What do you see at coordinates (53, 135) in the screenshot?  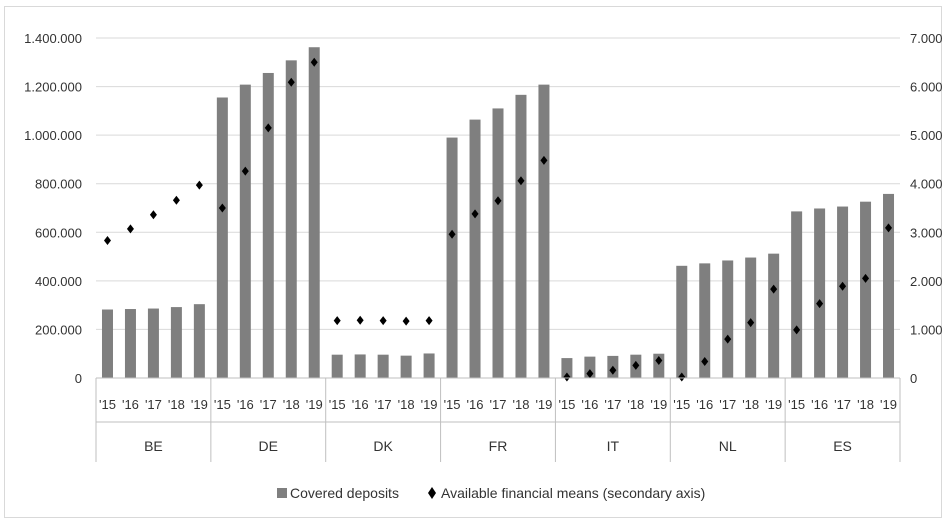 I see `left-tick-label: 1.000.000` at bounding box center [53, 135].